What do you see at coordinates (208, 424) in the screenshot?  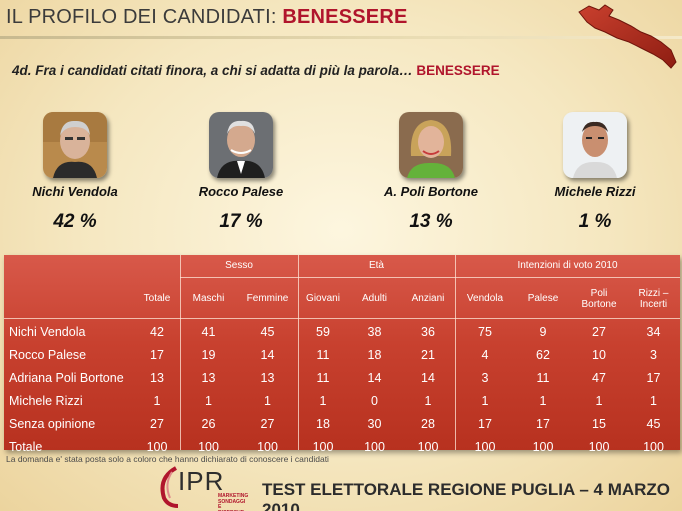 I see `table-cell: 26` at bounding box center [208, 424].